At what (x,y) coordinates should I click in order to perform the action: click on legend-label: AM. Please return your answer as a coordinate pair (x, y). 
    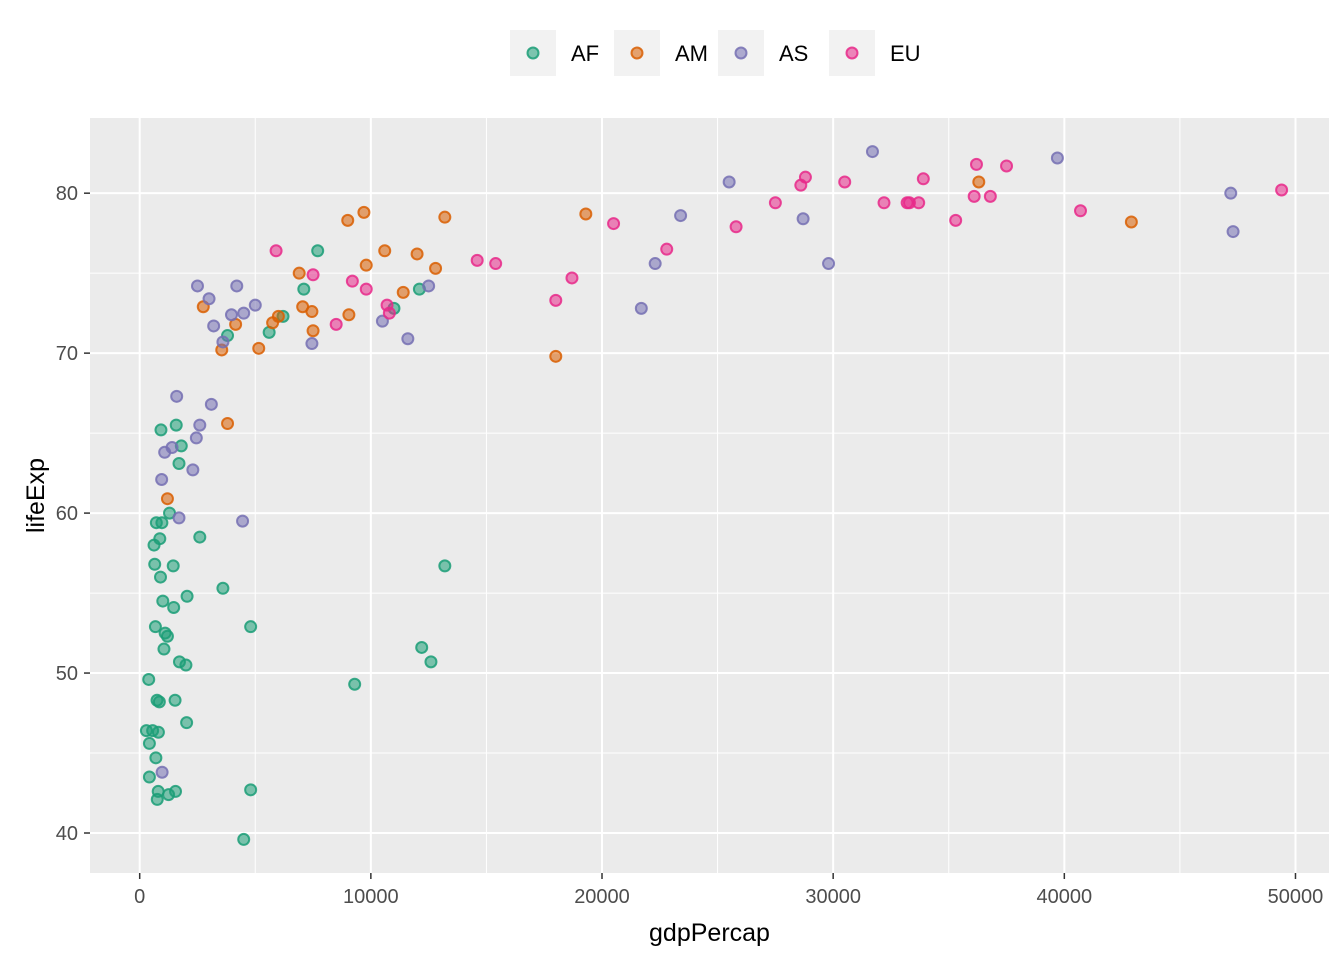
    Looking at the image, I should click on (691, 53).